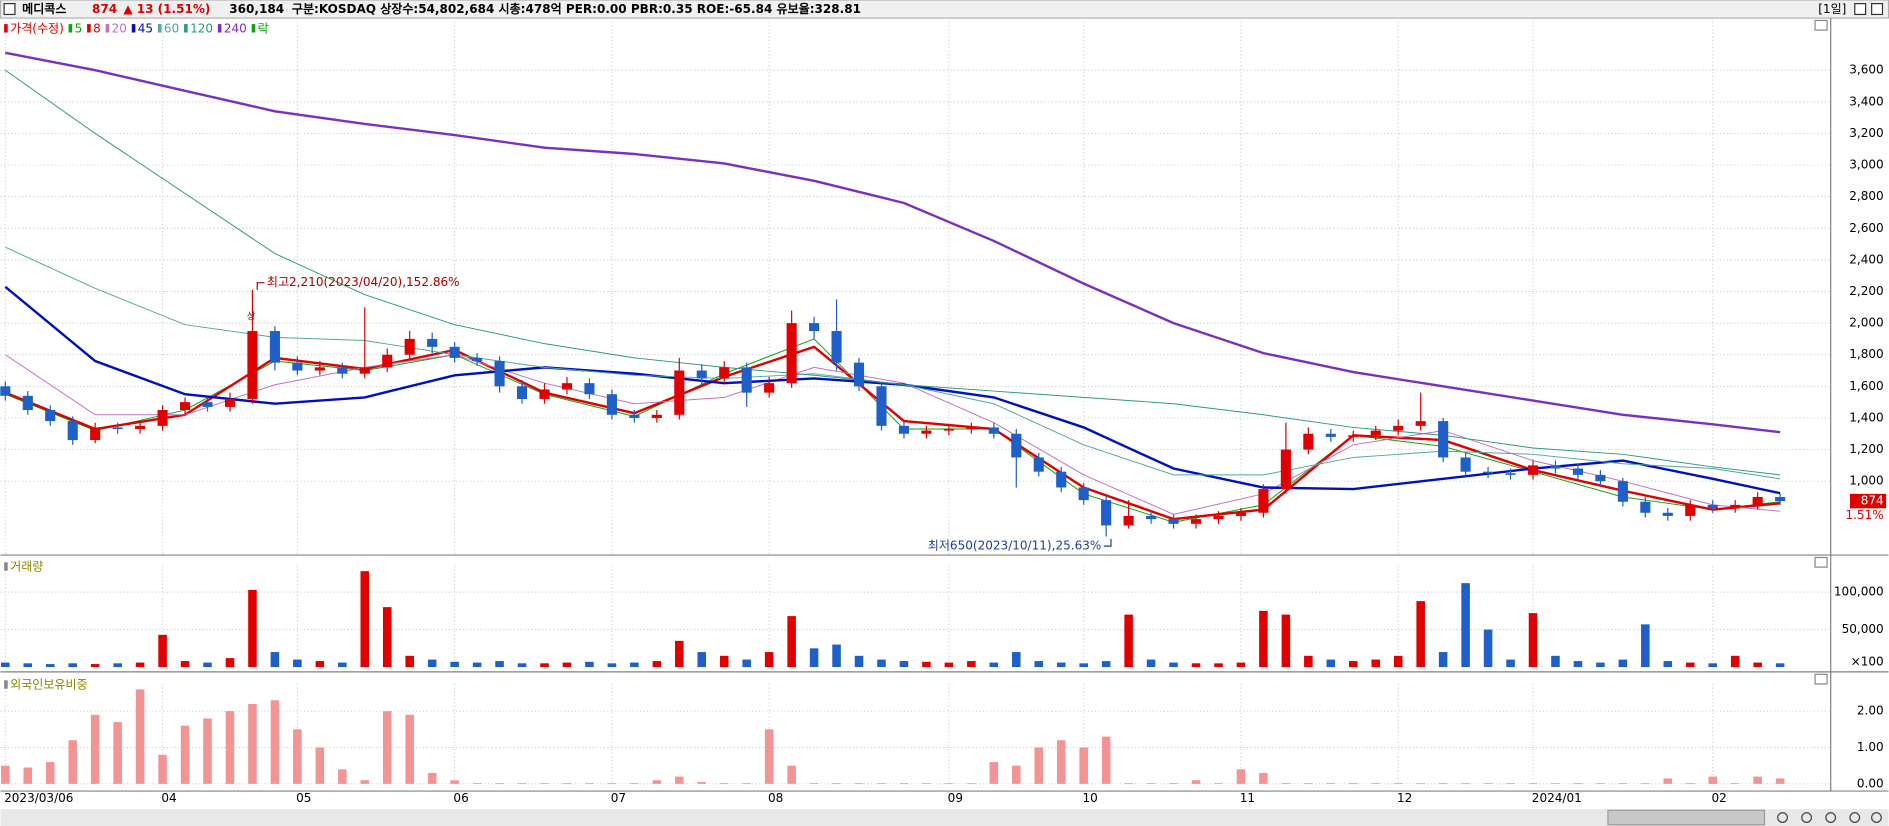 The image size is (1889, 826). What do you see at coordinates (363, 282) in the screenshot?
I see `annotation-high: 최고2,210(2023/04/20),152.86%` at bounding box center [363, 282].